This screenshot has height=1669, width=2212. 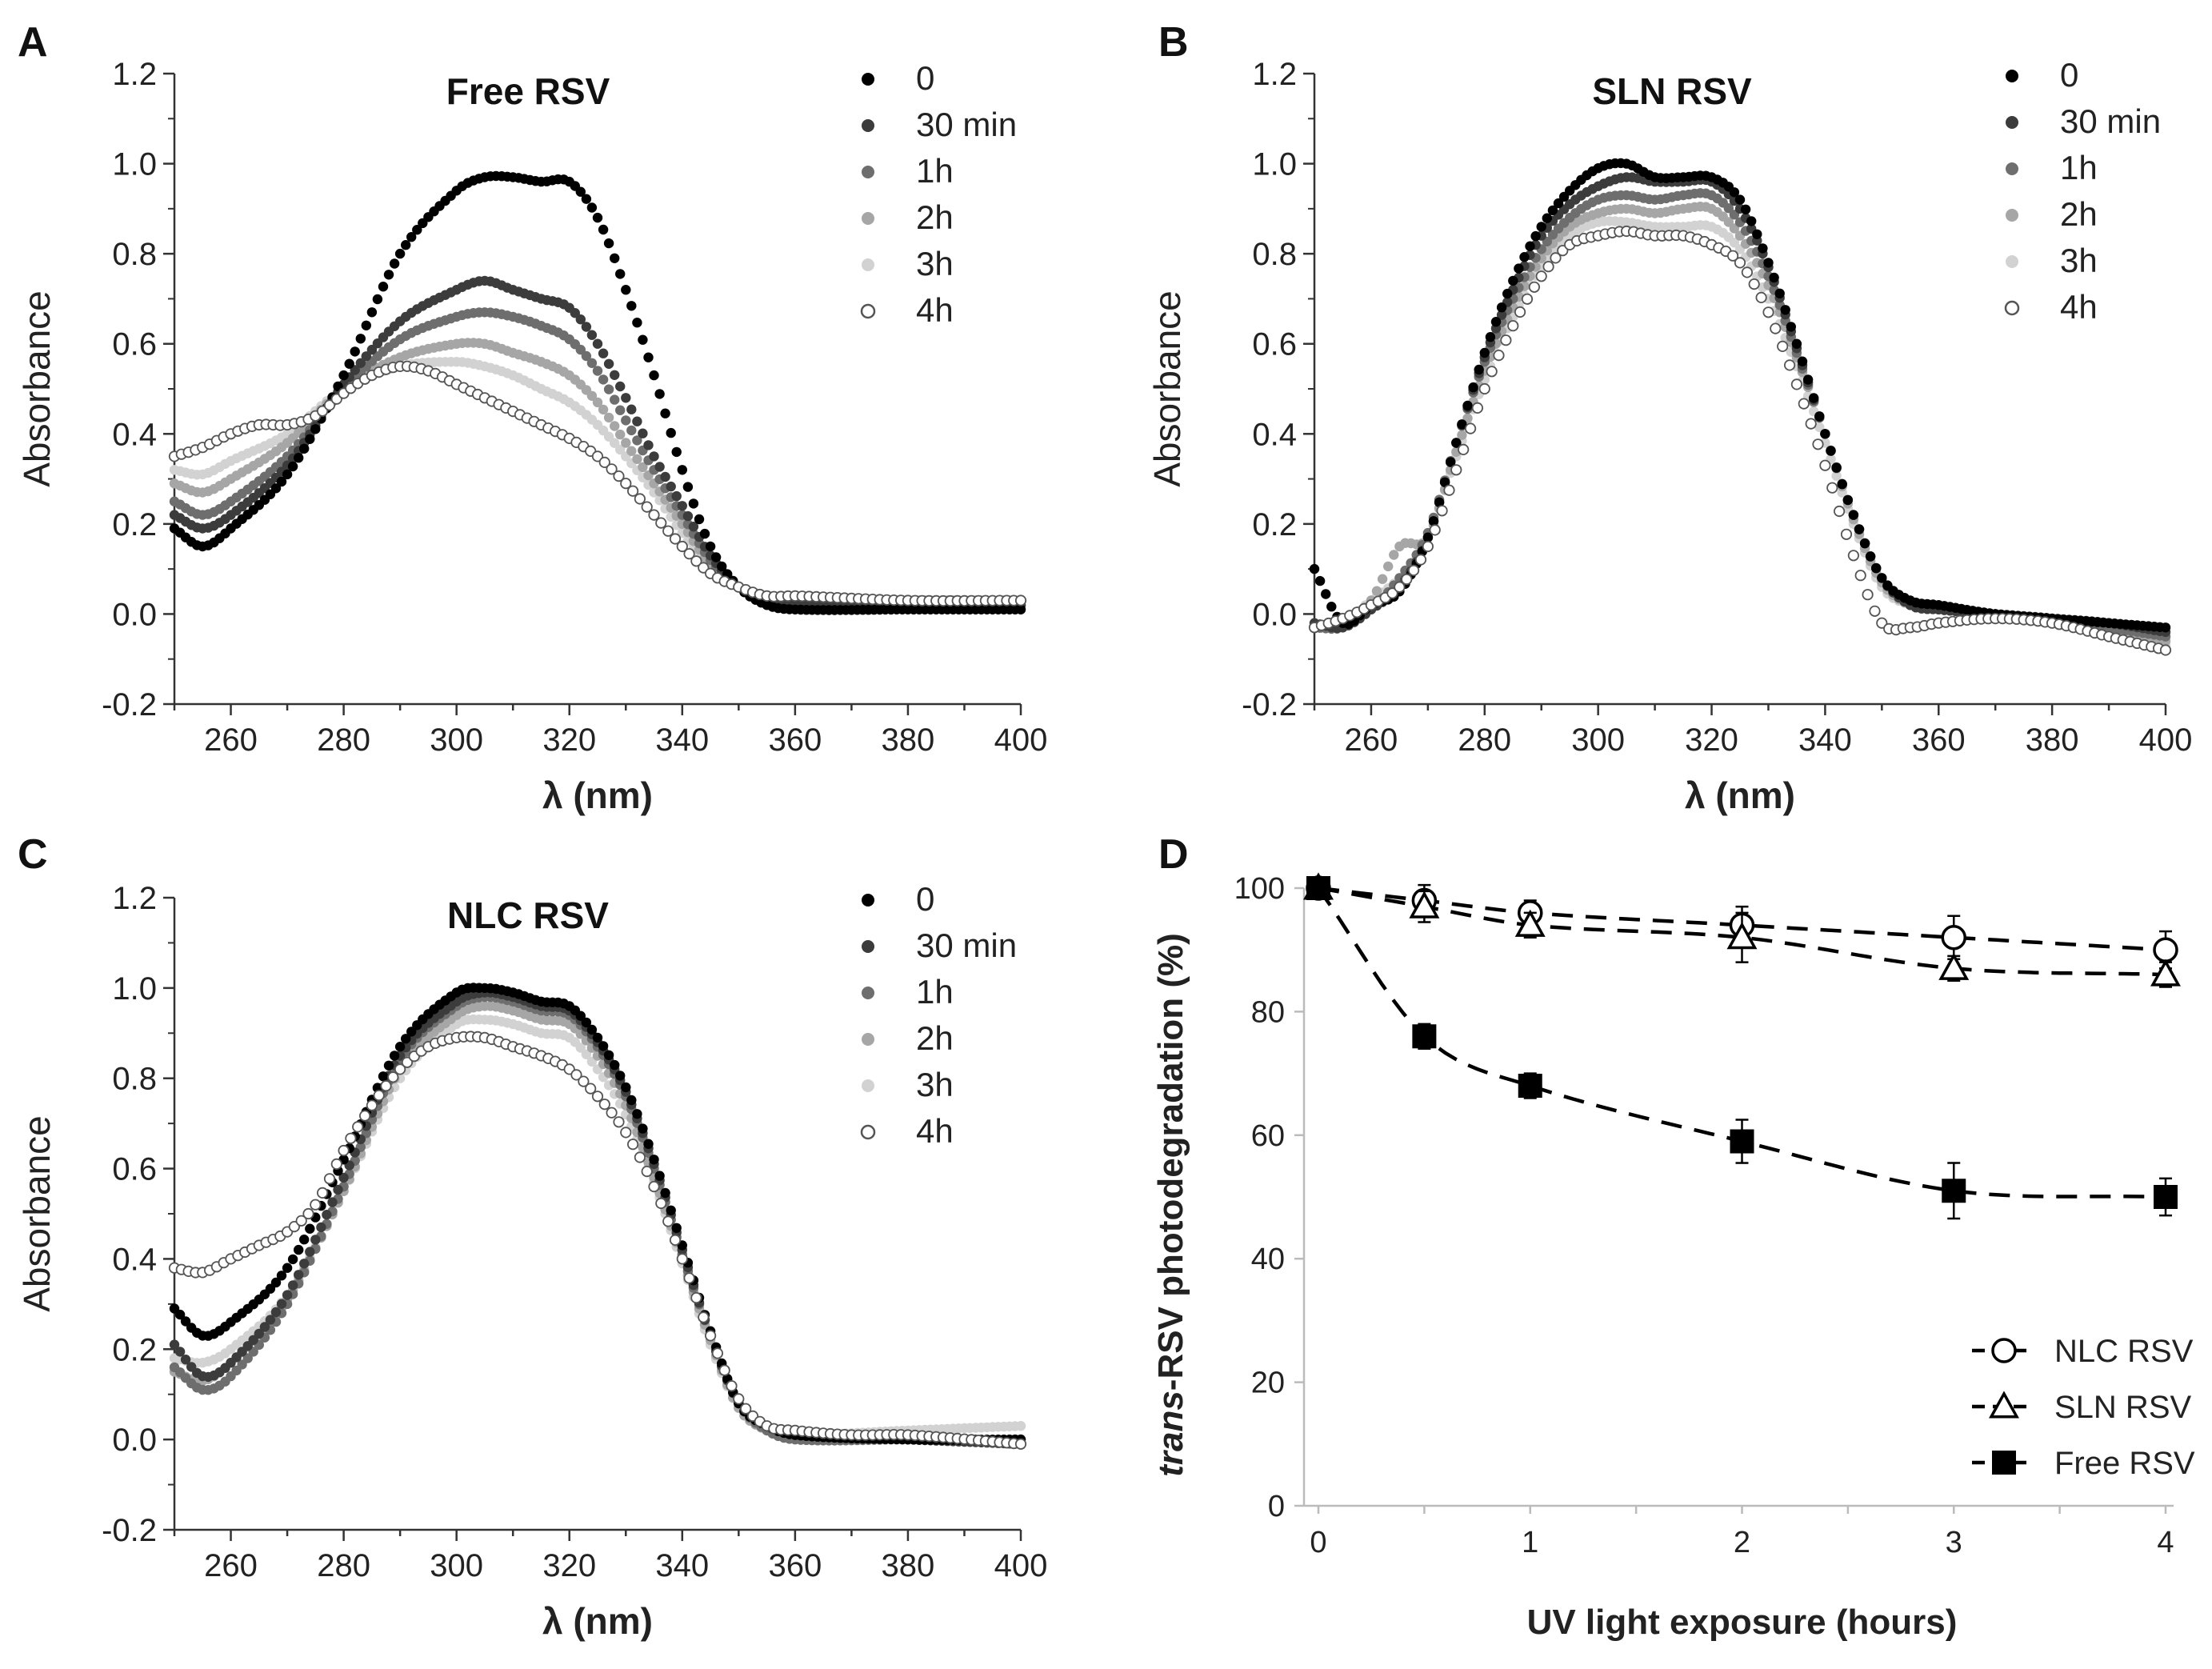 What do you see at coordinates (935, 1131) in the screenshot?
I see `legend-label: 4h` at bounding box center [935, 1131].